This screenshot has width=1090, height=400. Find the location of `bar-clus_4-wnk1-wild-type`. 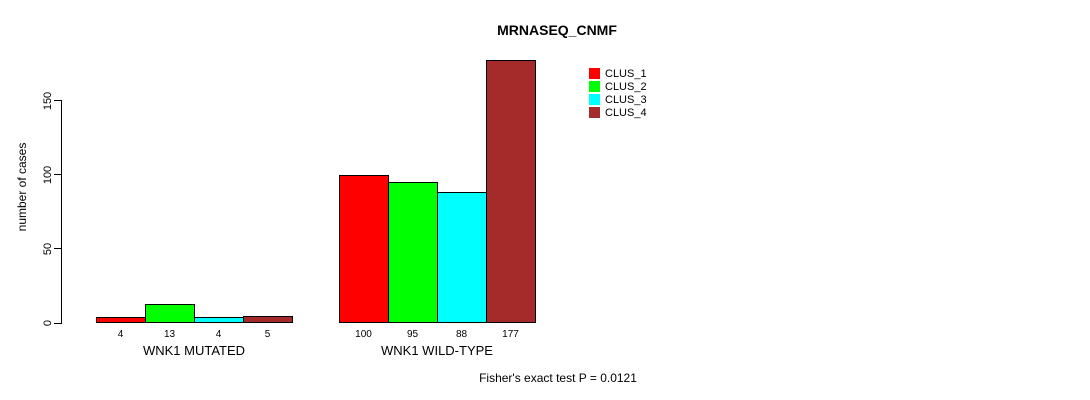

bar-clus_4-wnk1-wild-type is located at coordinates (511, 191).